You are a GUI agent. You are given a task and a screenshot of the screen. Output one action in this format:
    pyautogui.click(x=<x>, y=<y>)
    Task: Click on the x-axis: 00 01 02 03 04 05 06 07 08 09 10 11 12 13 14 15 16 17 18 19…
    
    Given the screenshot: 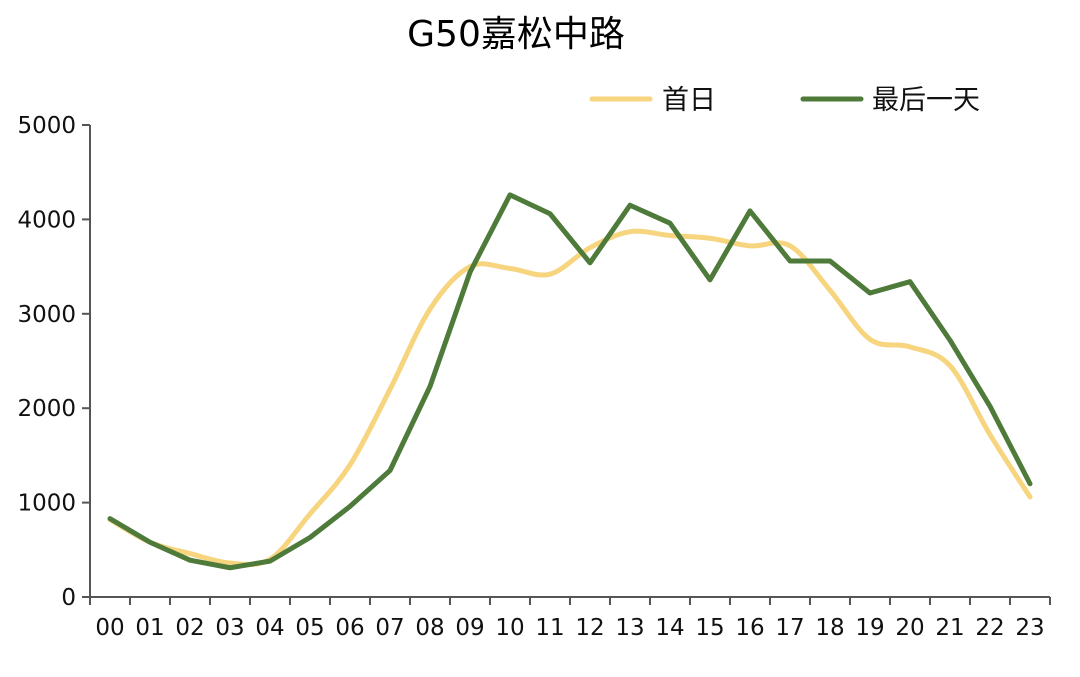 What is the action you would take?
    pyautogui.click(x=570, y=618)
    